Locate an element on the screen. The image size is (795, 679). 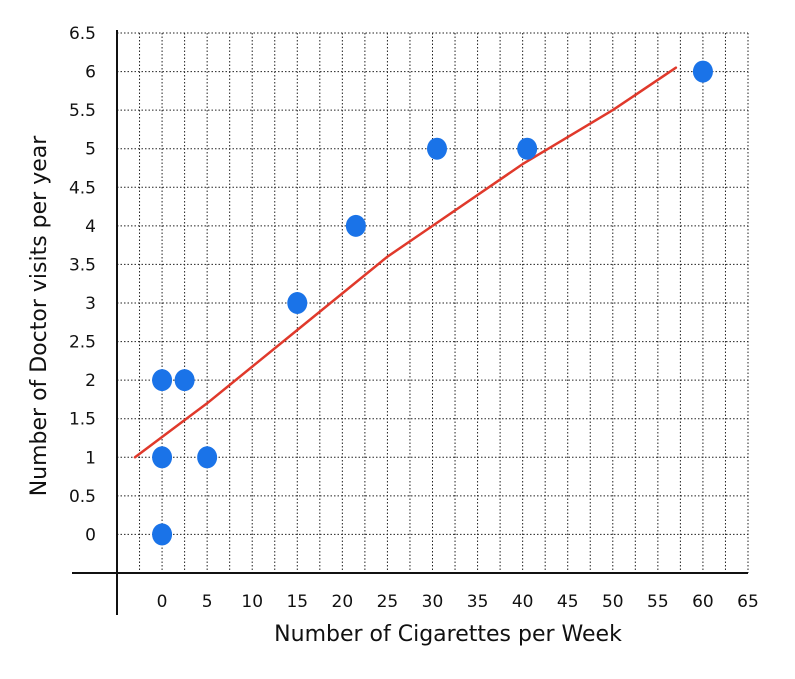
y-tick-label: 0 is located at coordinates (90, 535).